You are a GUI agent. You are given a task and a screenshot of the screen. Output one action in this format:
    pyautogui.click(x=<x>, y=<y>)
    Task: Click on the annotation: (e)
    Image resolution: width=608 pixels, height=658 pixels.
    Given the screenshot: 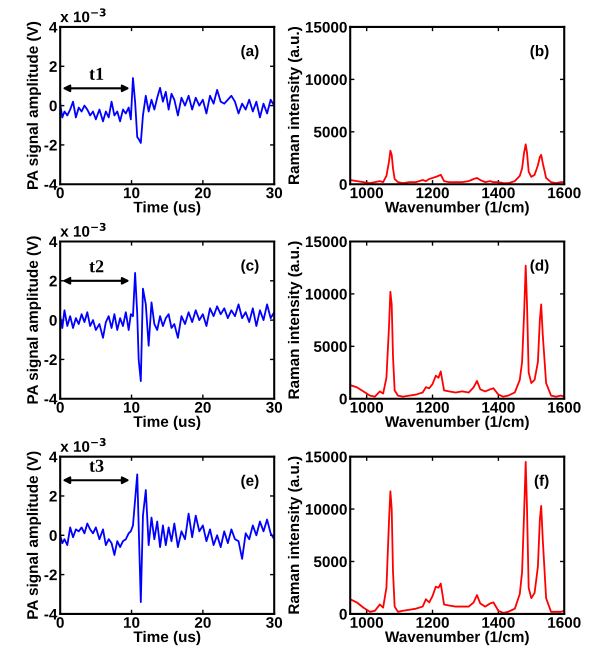 What is the action you would take?
    pyautogui.click(x=249, y=481)
    